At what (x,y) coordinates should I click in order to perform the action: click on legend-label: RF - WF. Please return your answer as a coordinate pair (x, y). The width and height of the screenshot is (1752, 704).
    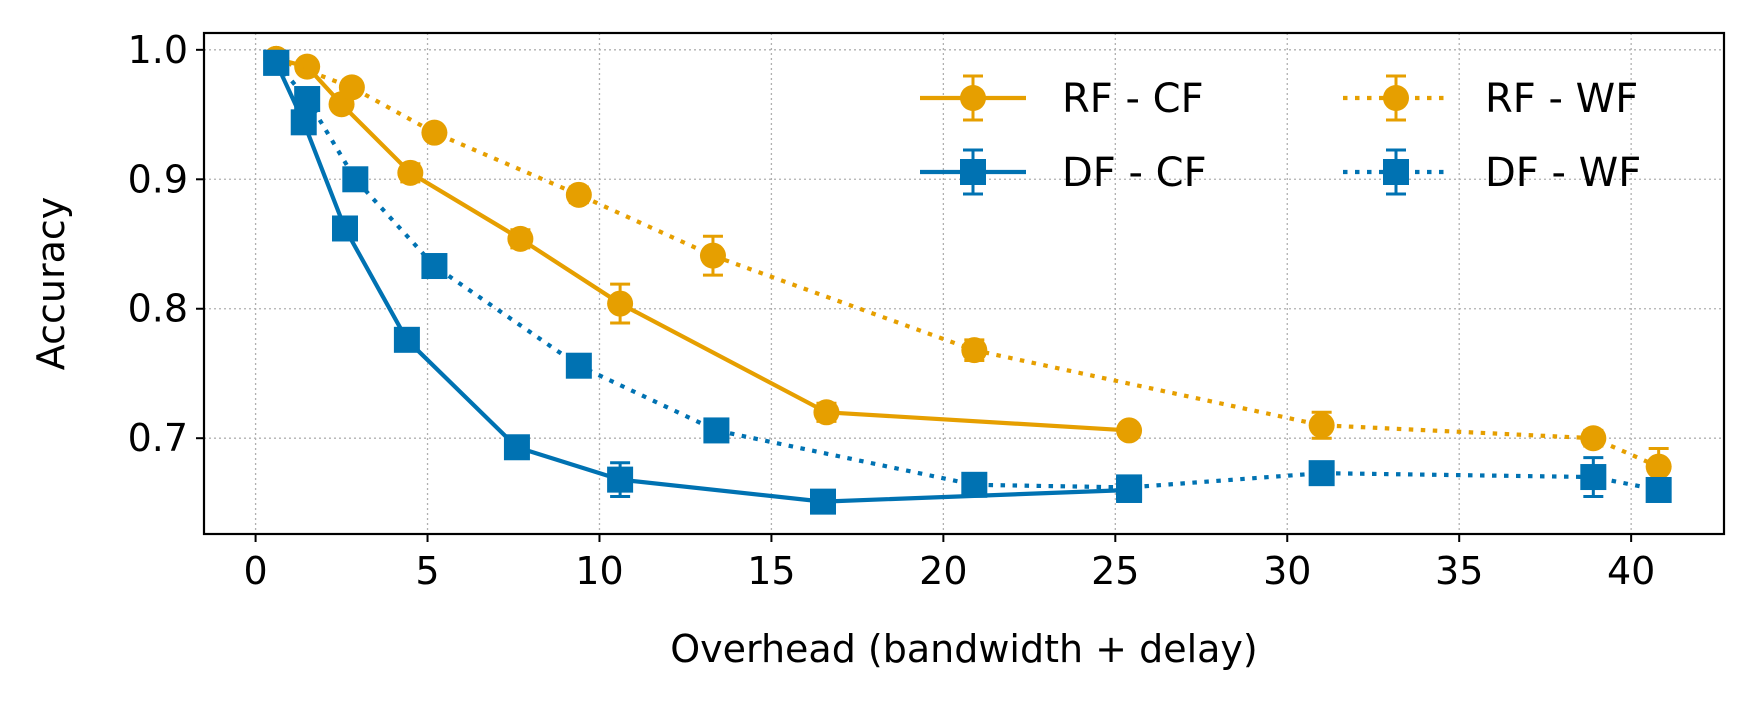
    Looking at the image, I should click on (1561, 99).